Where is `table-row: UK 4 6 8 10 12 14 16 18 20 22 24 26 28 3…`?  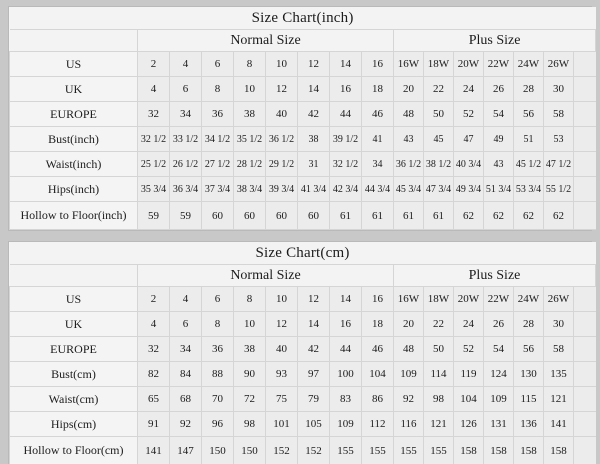
table-row: UK 4 6 8 10 12 14 16 18 20 22 24 26 28 3… is located at coordinates (302, 89).